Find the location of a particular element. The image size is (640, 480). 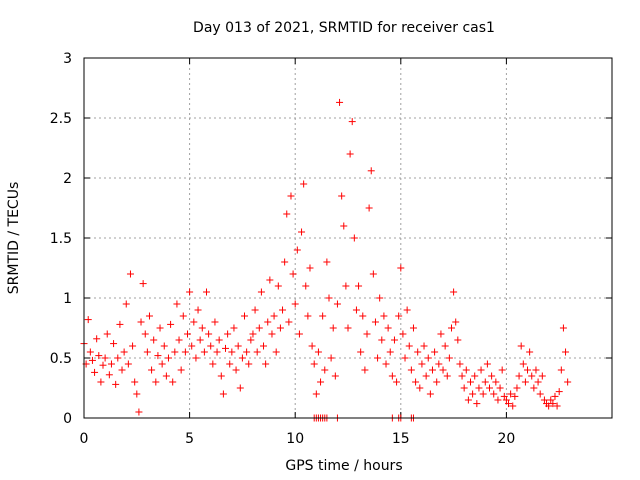

x-axis-label: GPS time / hours is located at coordinates (343, 466).